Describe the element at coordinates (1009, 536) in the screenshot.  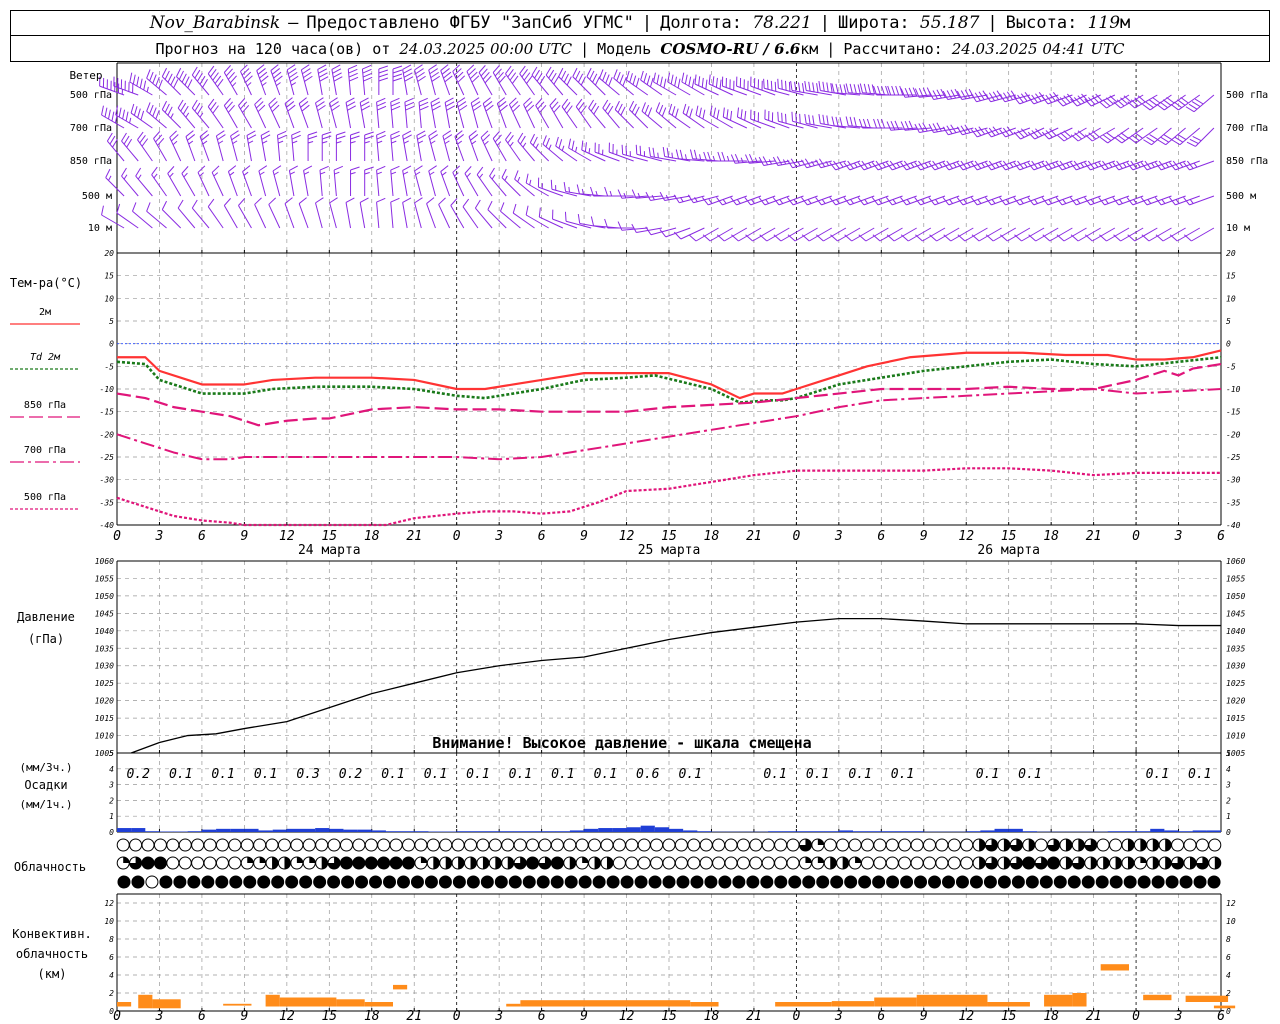
I see `temp-hour-label: 15` at that location.